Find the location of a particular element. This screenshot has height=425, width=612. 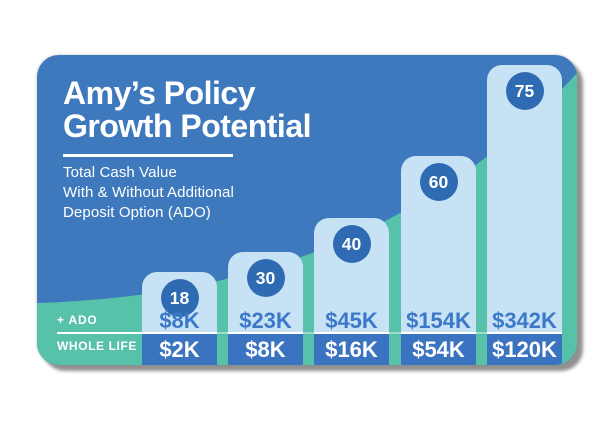

whole-life-value: $16K is located at coordinates (351, 349).